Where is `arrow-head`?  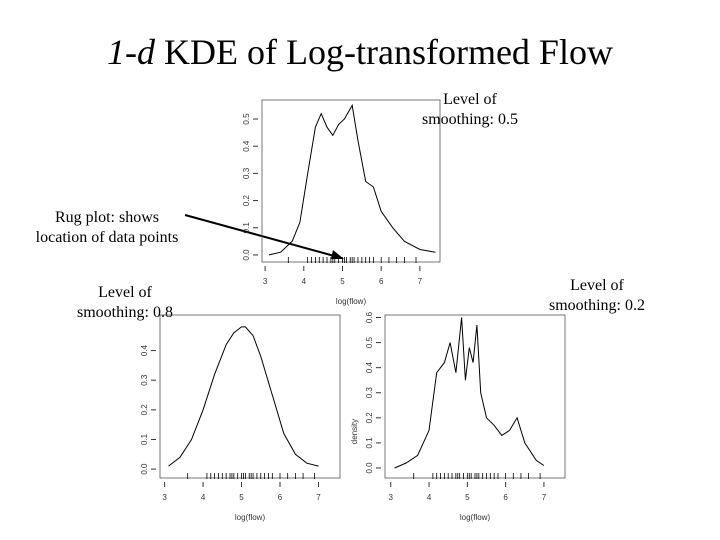
arrow-head is located at coordinates (337, 254).